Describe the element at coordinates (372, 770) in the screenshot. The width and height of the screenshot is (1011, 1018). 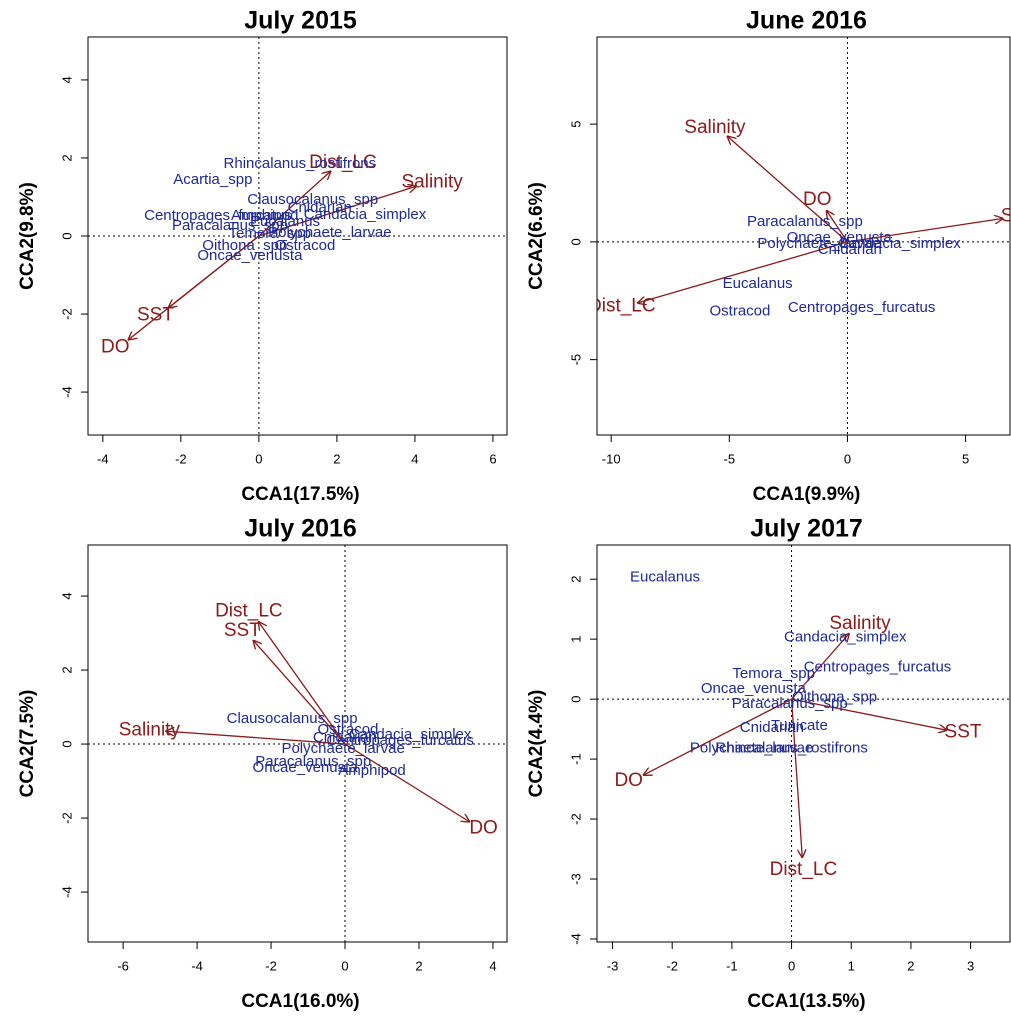
I see `species-label: Amphipod` at that location.